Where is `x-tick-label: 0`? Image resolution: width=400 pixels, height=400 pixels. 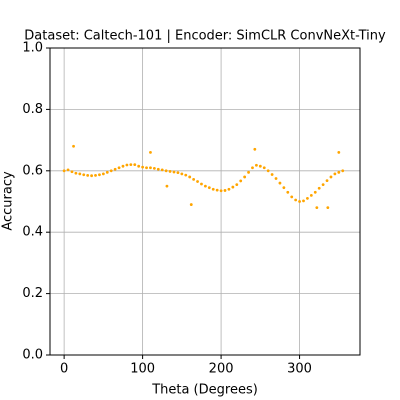
x-tick-label: 0 is located at coordinates (64, 369).